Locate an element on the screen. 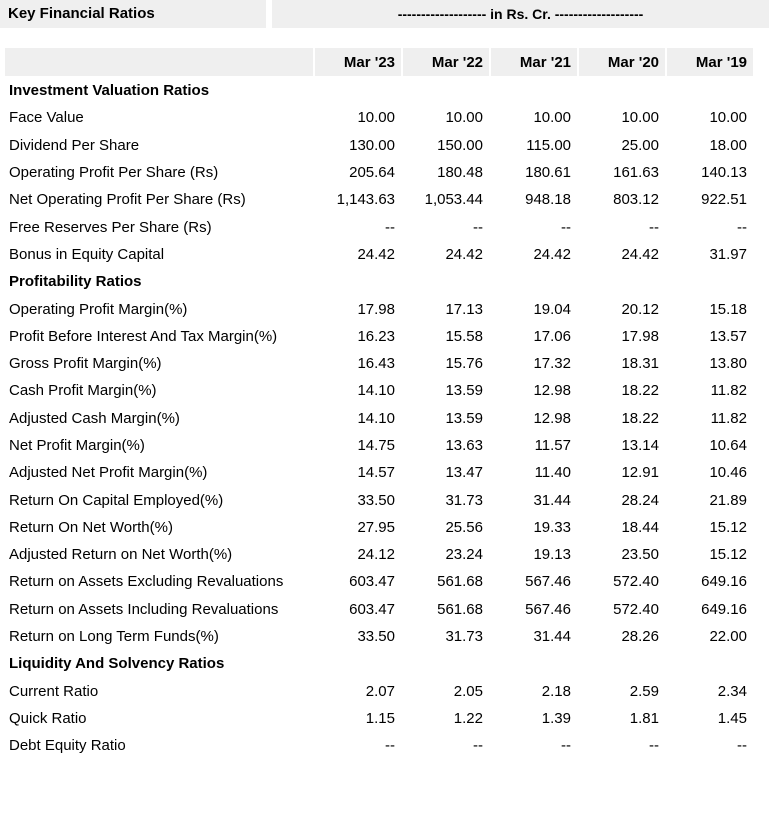 This screenshot has width=769, height=817. section-title: Investment Valuation Ratios is located at coordinates (379, 91).